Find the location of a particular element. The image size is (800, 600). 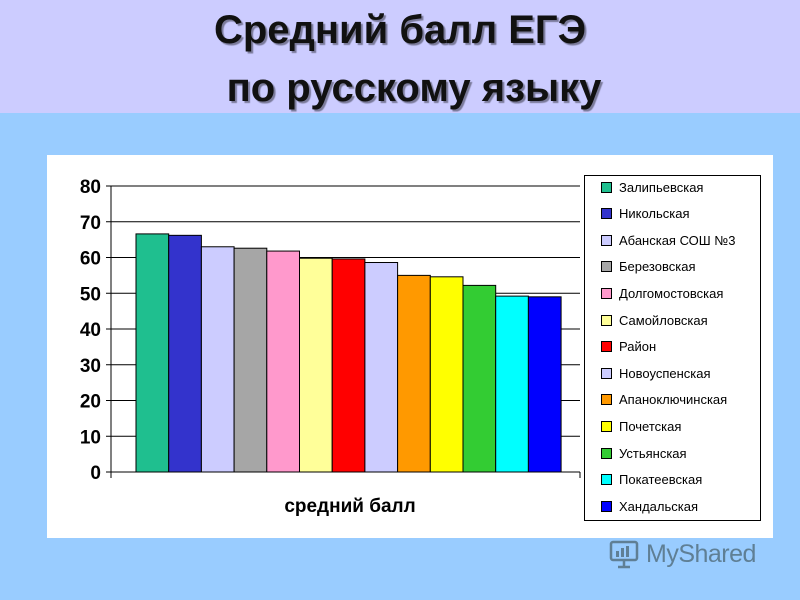

legend-item: Березовская is located at coordinates (648, 267).